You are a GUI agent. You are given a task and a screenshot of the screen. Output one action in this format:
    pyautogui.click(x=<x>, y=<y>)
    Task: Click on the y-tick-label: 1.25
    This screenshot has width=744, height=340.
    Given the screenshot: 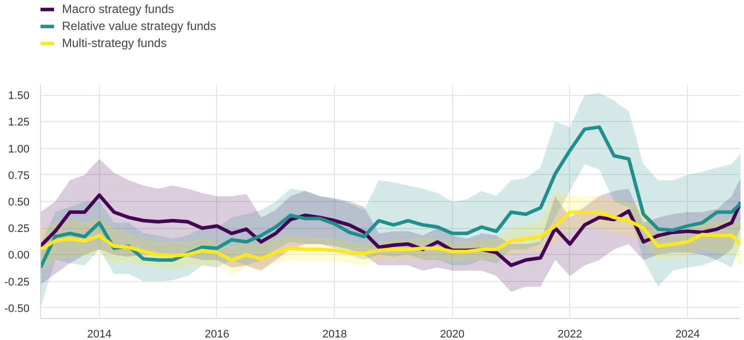 What is the action you would take?
    pyautogui.click(x=19, y=122)
    